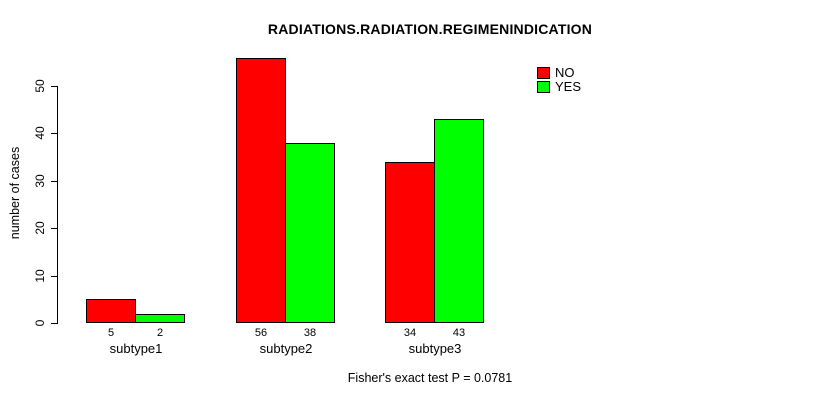  I want to click on y-axis-tick-label: 10, so click(40, 275).